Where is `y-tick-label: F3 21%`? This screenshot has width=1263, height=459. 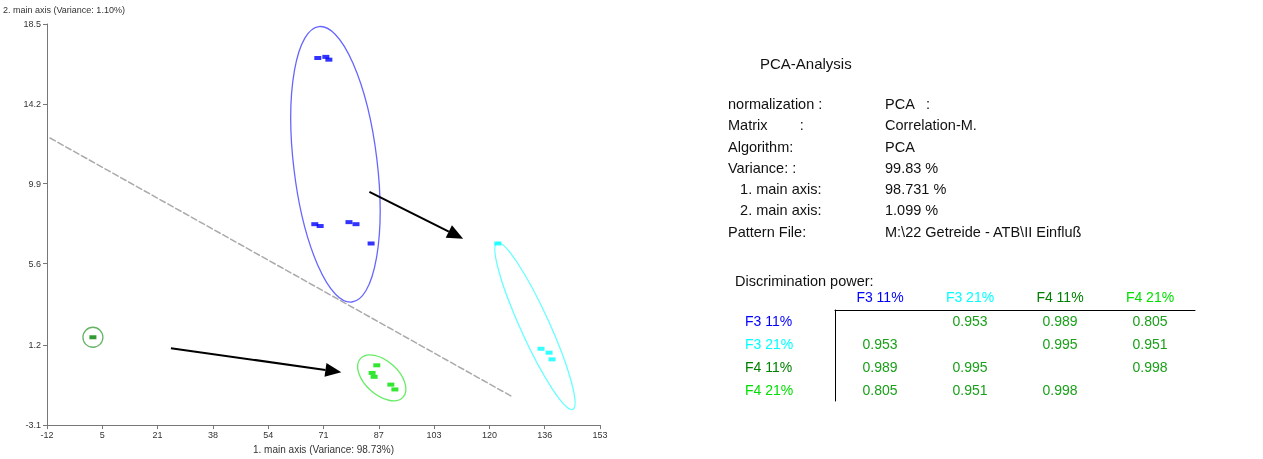 y-tick-label: F3 21% is located at coordinates (769, 344).